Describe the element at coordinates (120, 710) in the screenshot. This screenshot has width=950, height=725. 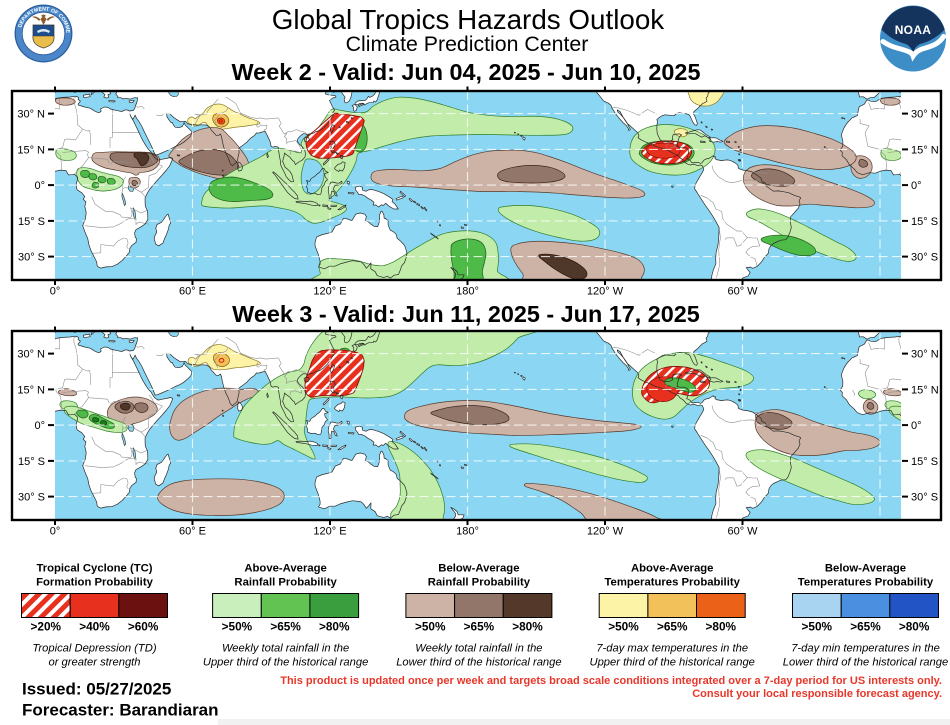
I see `svg-text: Forecaster: Barandiaran` at that location.